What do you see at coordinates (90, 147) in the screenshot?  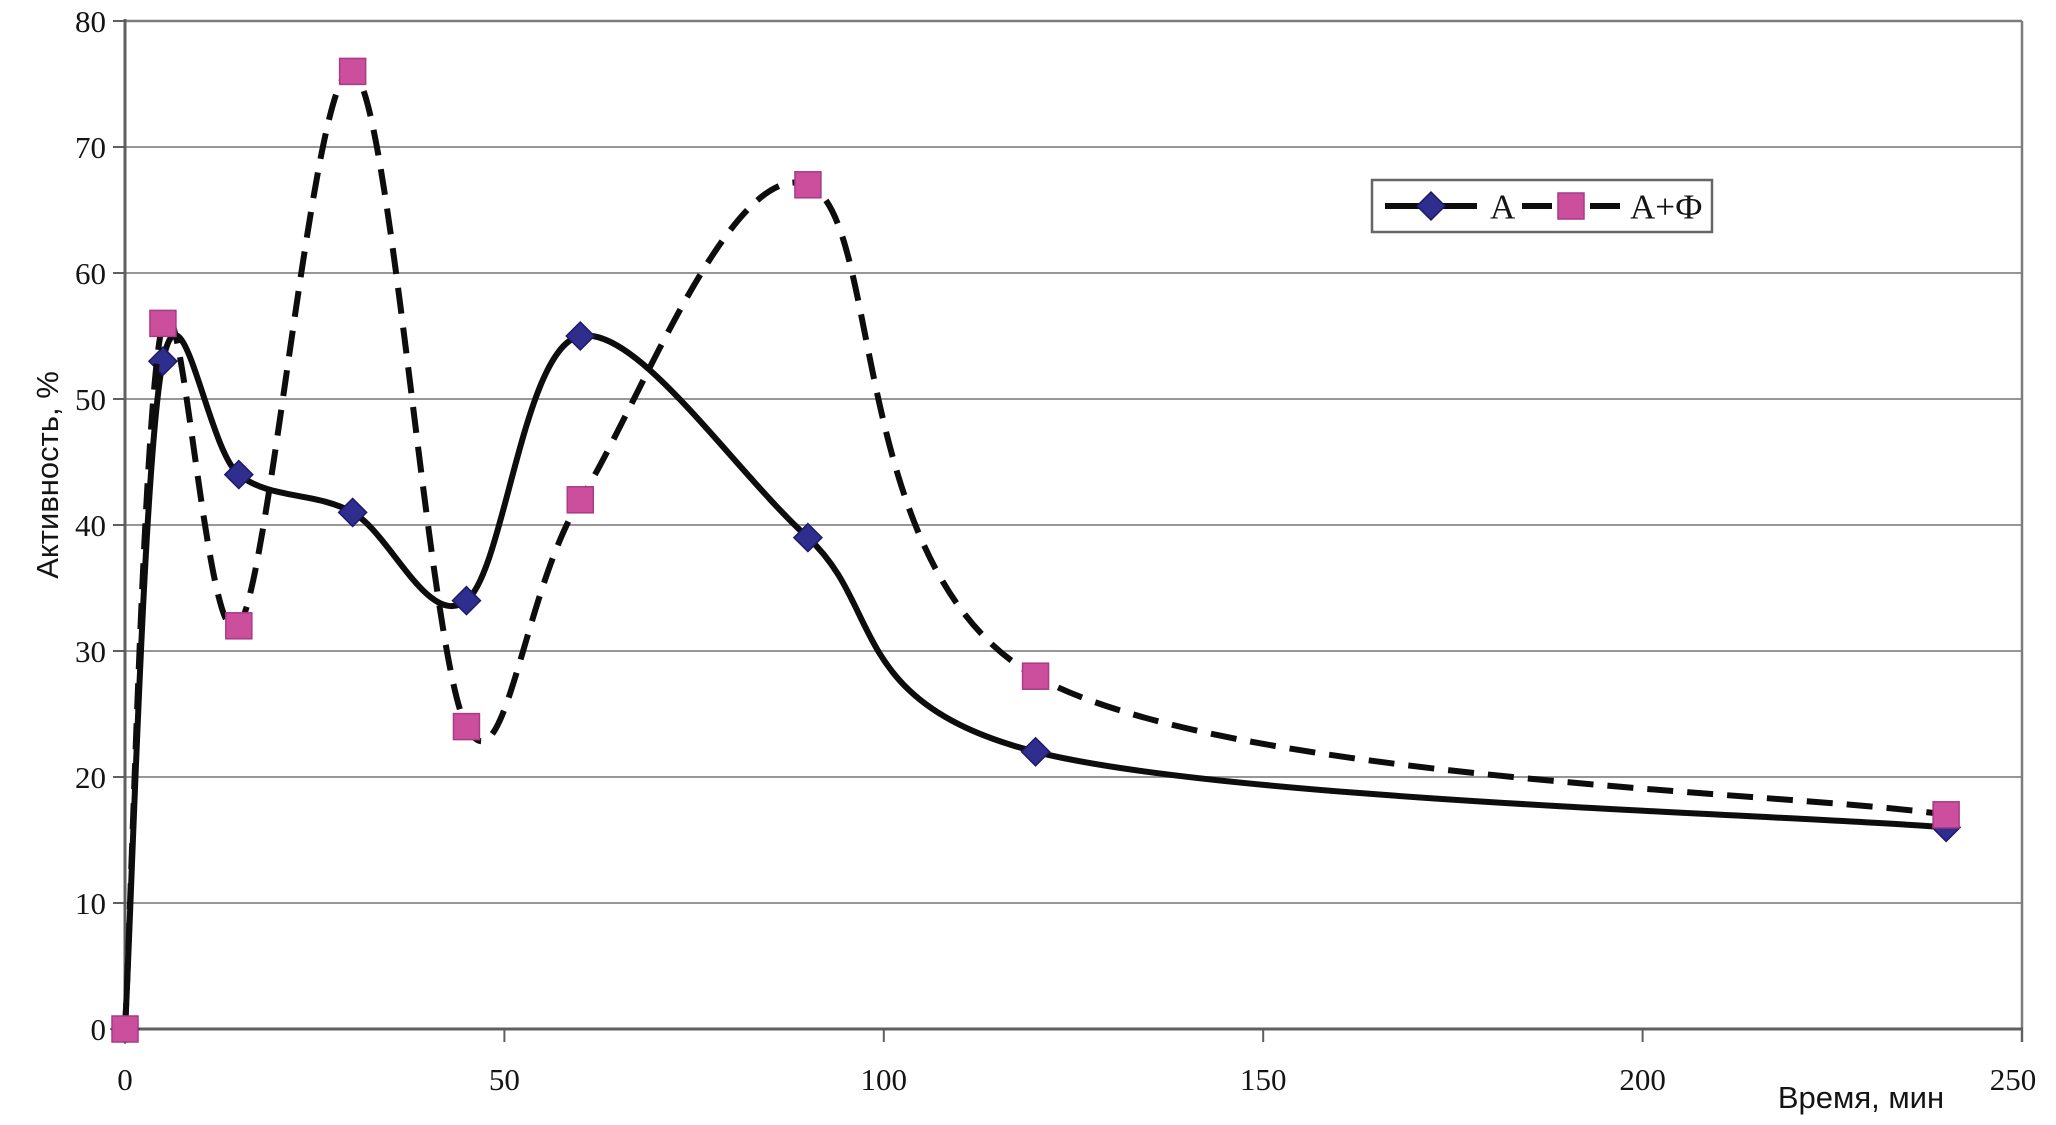 I see `y-tick-label: 70` at bounding box center [90, 147].